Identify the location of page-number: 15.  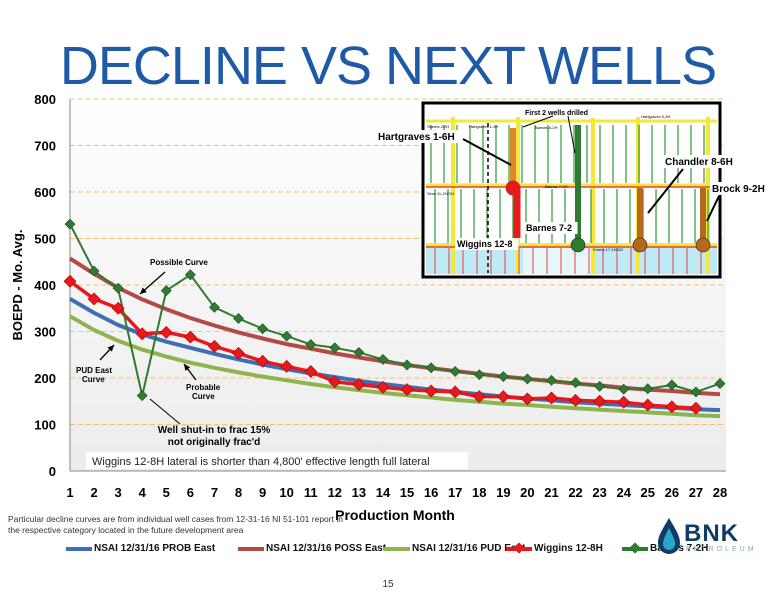
(388, 584).